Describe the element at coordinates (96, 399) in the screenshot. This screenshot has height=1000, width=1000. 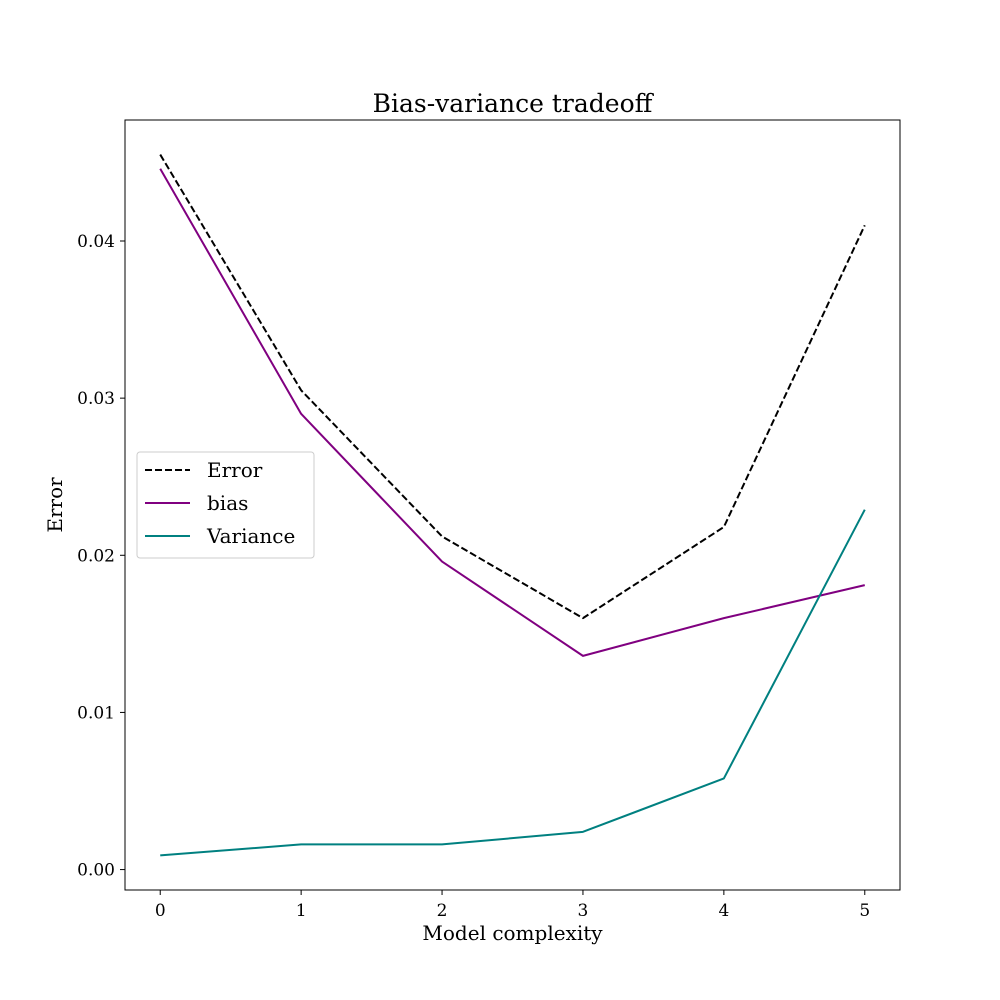
I see `y-tick-label: 0.03` at that location.